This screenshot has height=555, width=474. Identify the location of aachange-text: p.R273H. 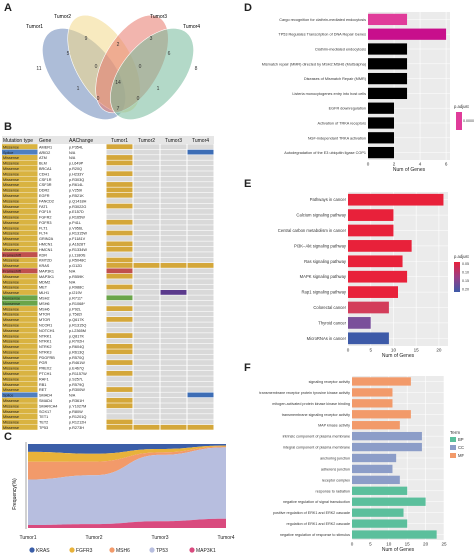
(76, 428).